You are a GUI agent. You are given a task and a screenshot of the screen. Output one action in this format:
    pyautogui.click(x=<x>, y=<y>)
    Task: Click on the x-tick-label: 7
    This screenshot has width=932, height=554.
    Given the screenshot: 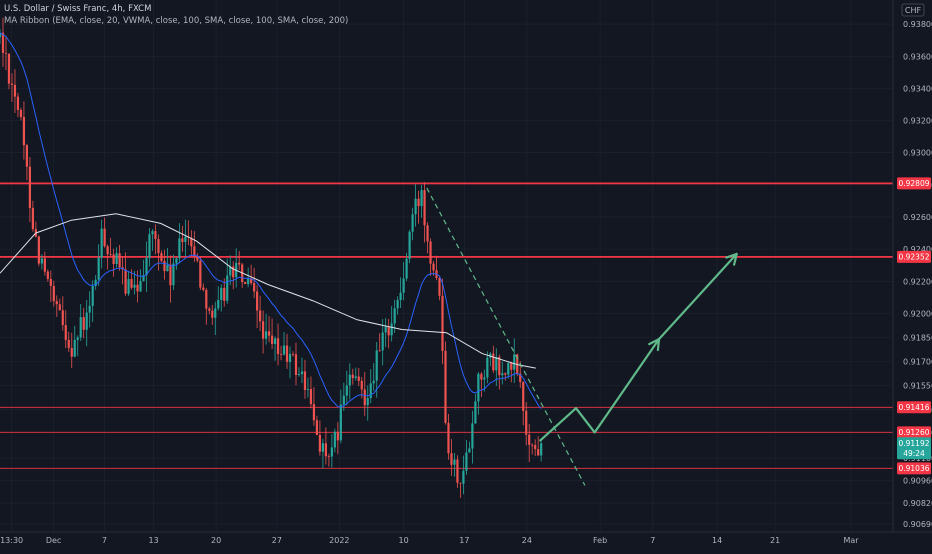 What is the action you would take?
    pyautogui.click(x=104, y=540)
    